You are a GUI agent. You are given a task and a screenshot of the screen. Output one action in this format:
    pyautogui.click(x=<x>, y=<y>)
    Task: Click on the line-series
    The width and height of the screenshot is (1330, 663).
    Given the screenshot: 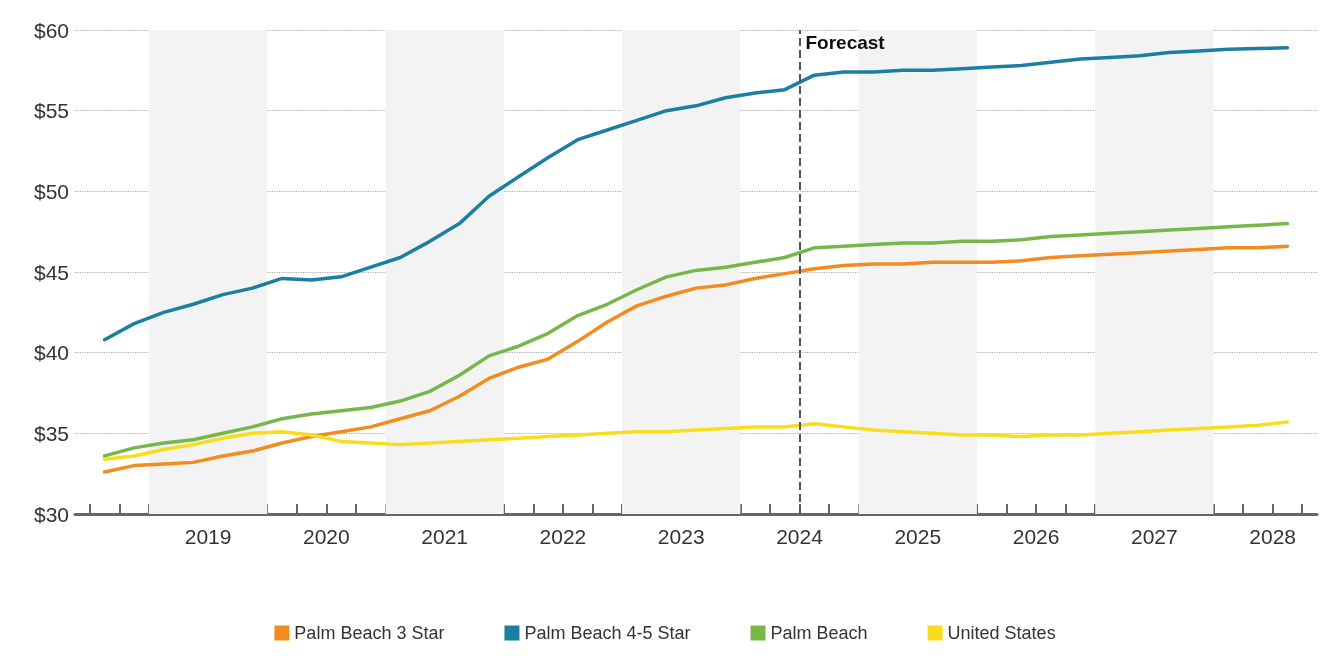 What is the action you would take?
    pyautogui.click(x=696, y=440)
    